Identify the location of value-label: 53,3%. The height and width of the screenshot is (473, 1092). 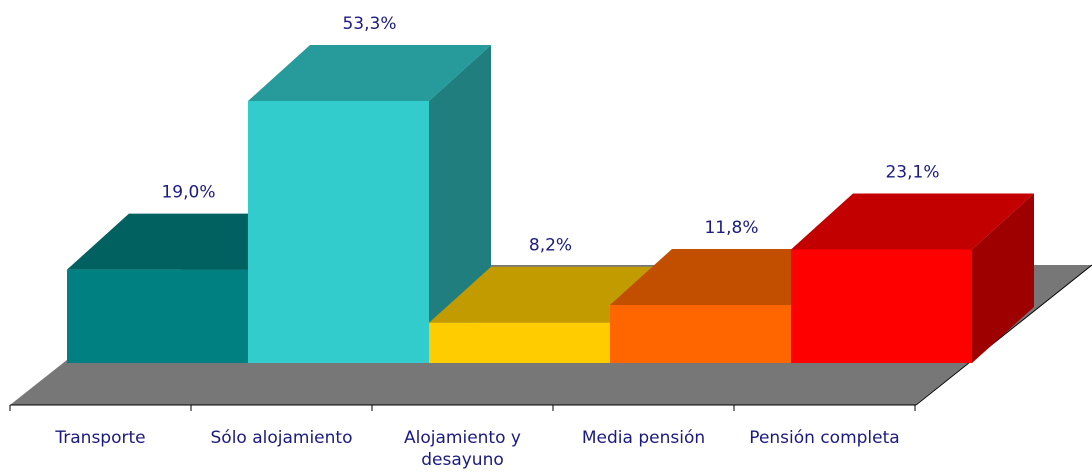
(369, 24).